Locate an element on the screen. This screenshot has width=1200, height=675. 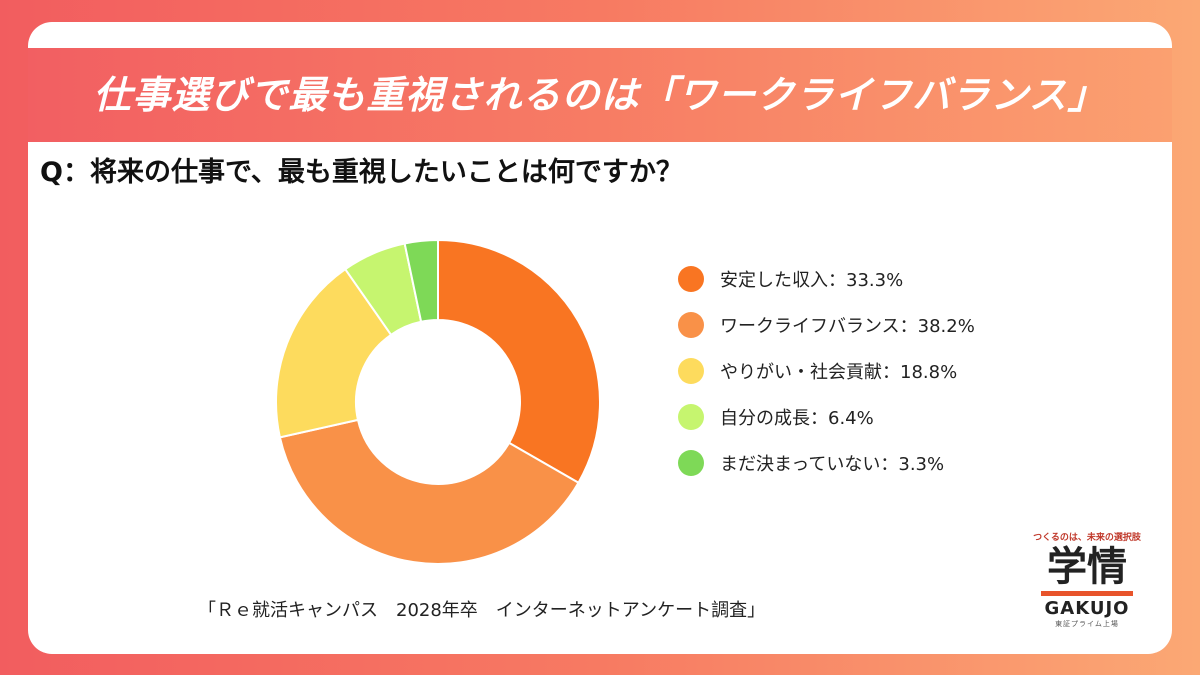
donut-chart is located at coordinates (438, 401).